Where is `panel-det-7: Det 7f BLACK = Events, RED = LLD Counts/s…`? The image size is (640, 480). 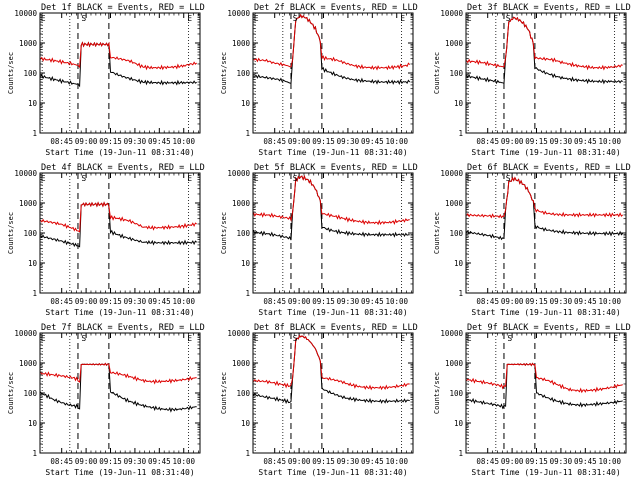 panel-det-7: Det 7f BLACK = Events, RED = LLD Counts/s… is located at coordinates (106, 400).